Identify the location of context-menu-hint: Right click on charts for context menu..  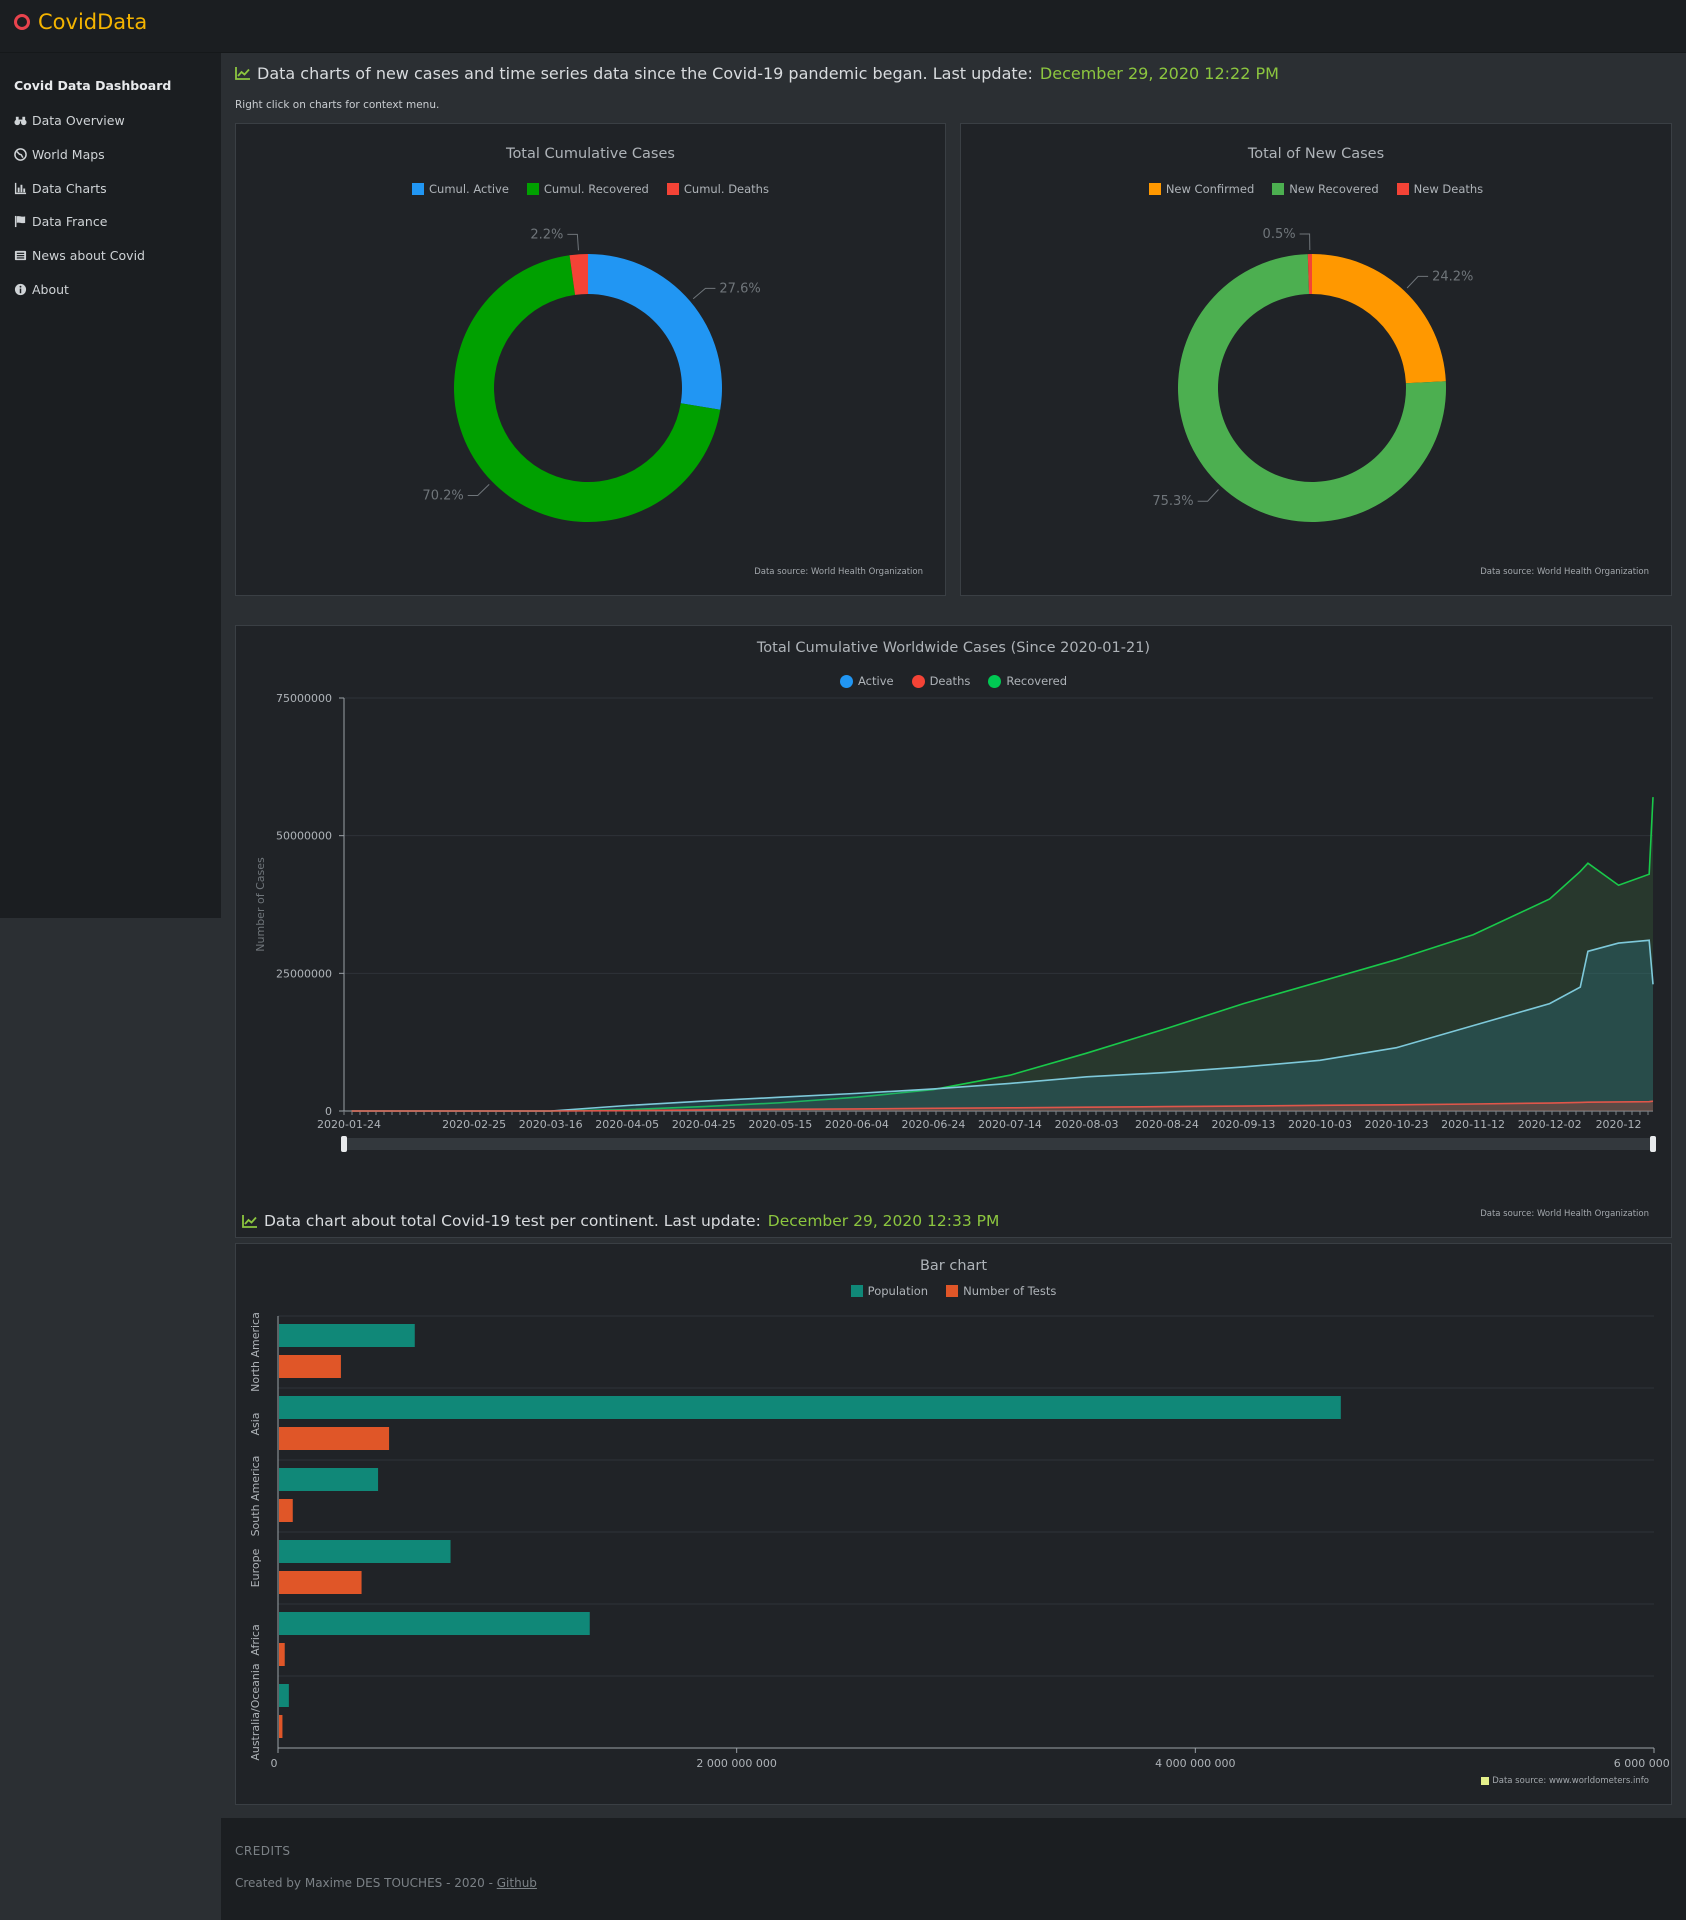
(337, 105).